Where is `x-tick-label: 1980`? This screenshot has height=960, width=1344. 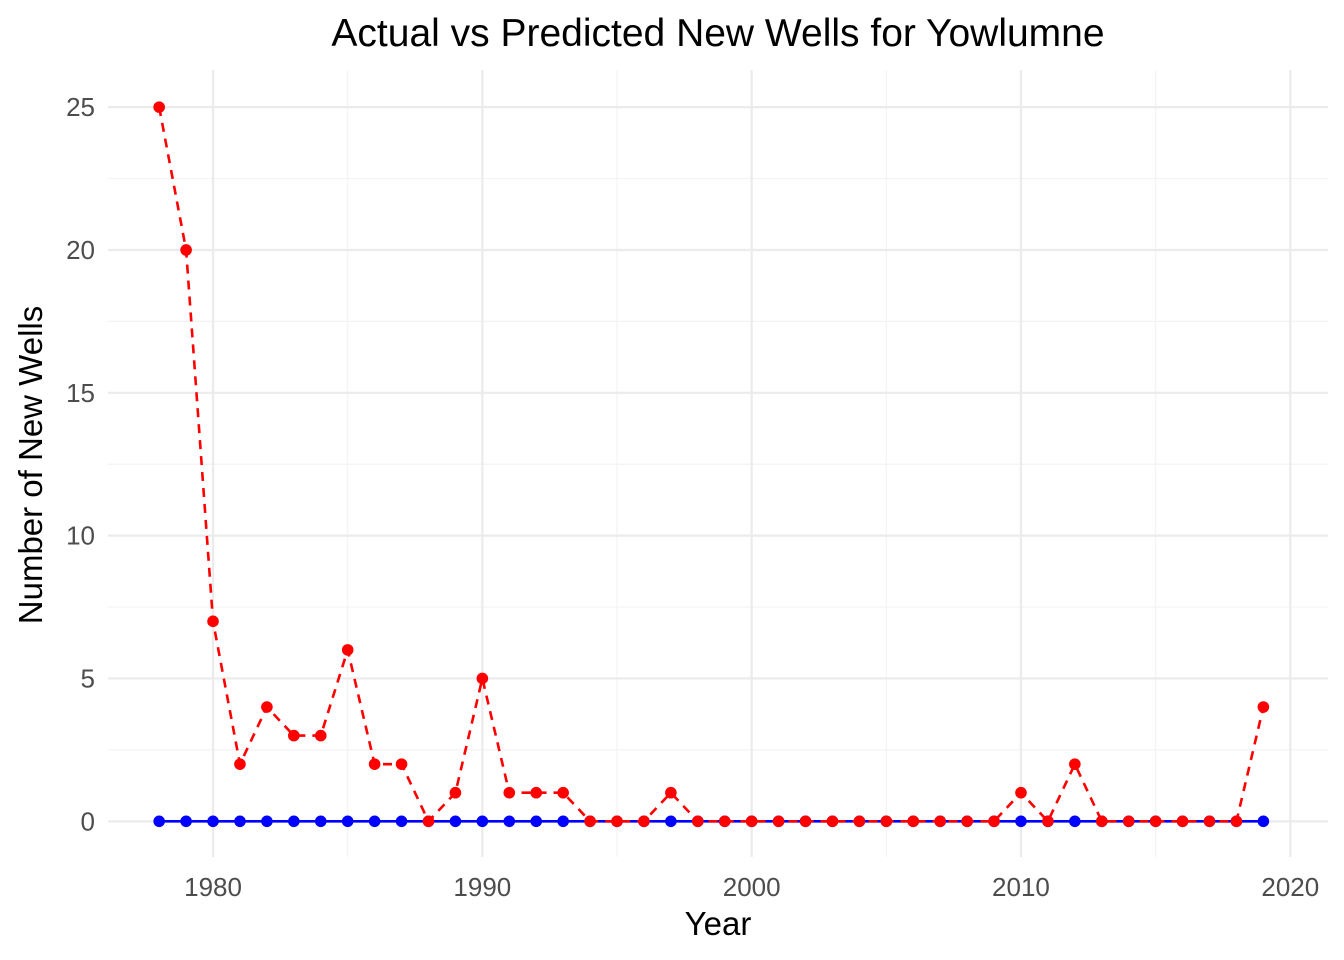 x-tick-label: 1980 is located at coordinates (213, 887).